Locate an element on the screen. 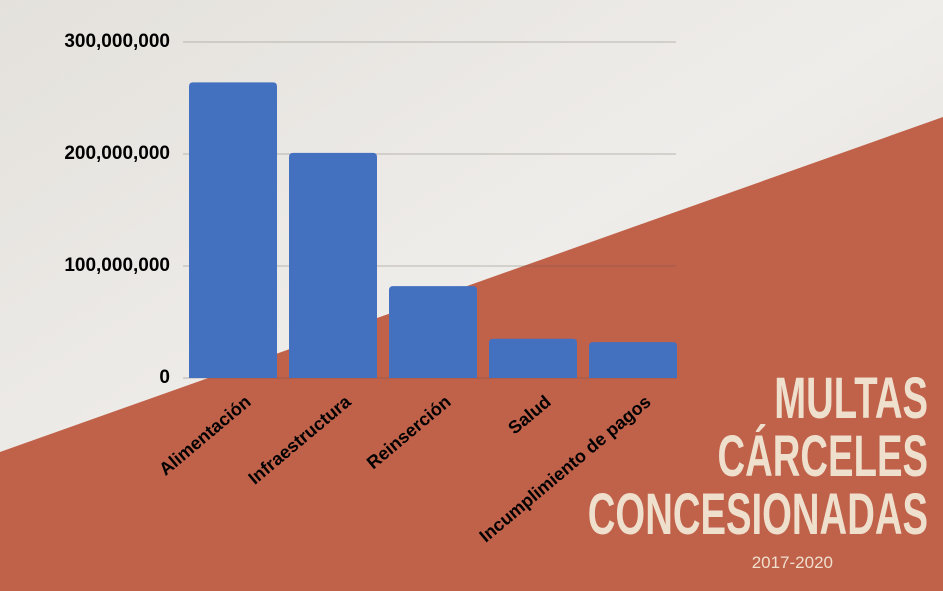  title-line: MULTAS is located at coordinates (851, 399).